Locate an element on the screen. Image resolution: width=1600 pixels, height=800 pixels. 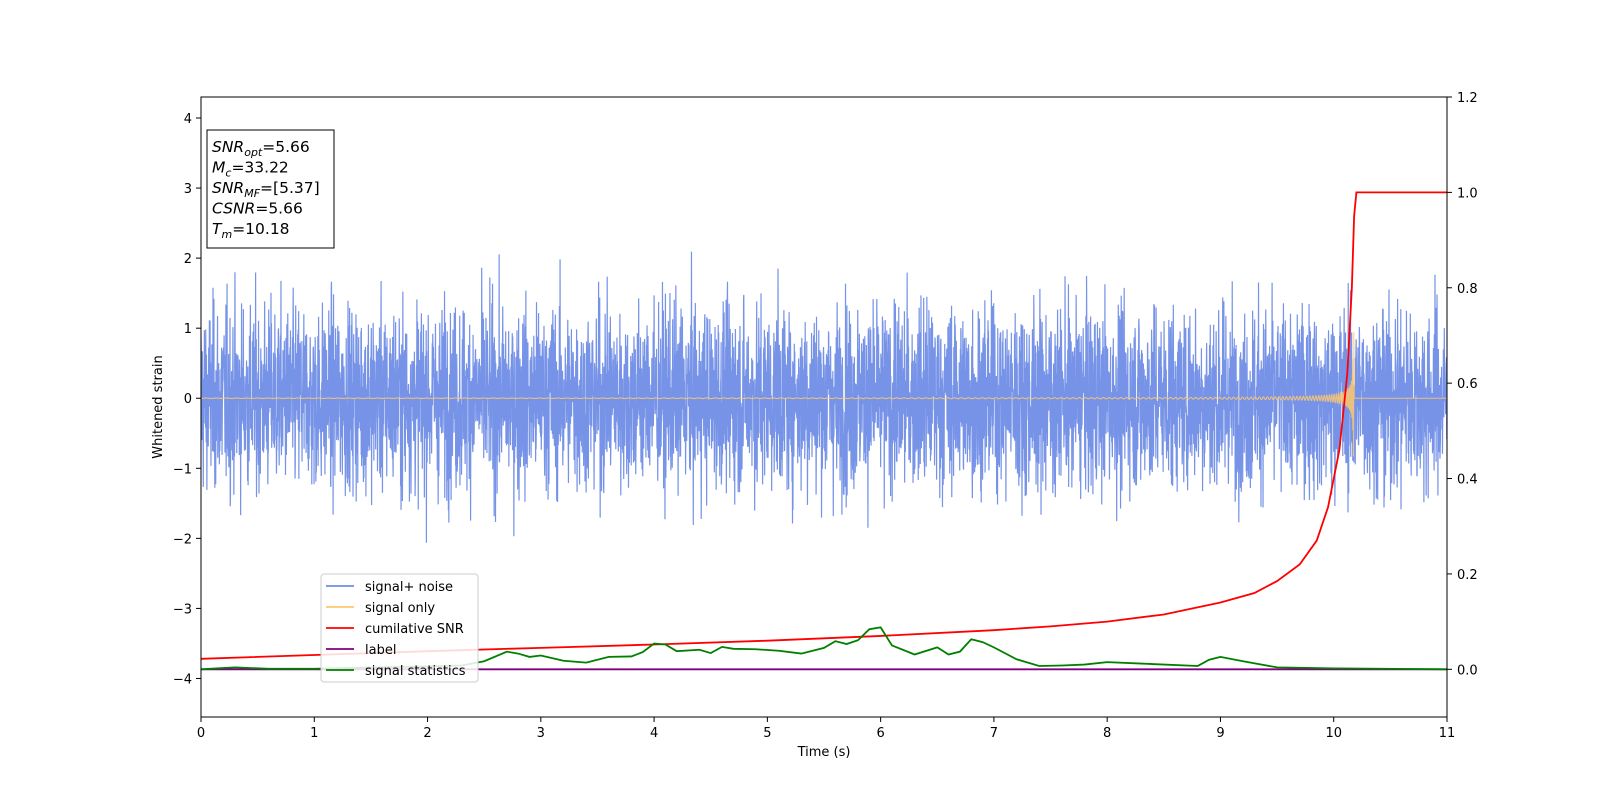
y-tick-label: 1 is located at coordinates (188, 329).